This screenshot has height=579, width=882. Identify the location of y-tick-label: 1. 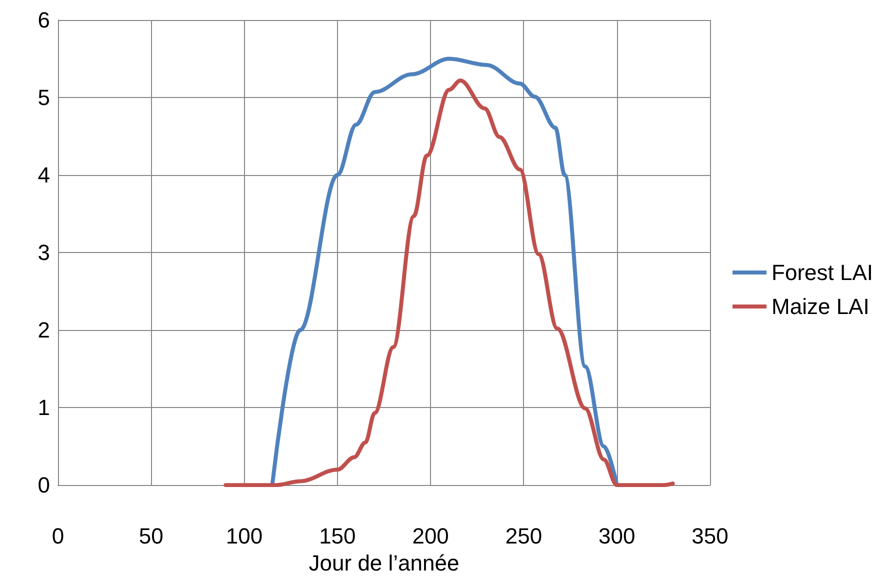
(44, 407).